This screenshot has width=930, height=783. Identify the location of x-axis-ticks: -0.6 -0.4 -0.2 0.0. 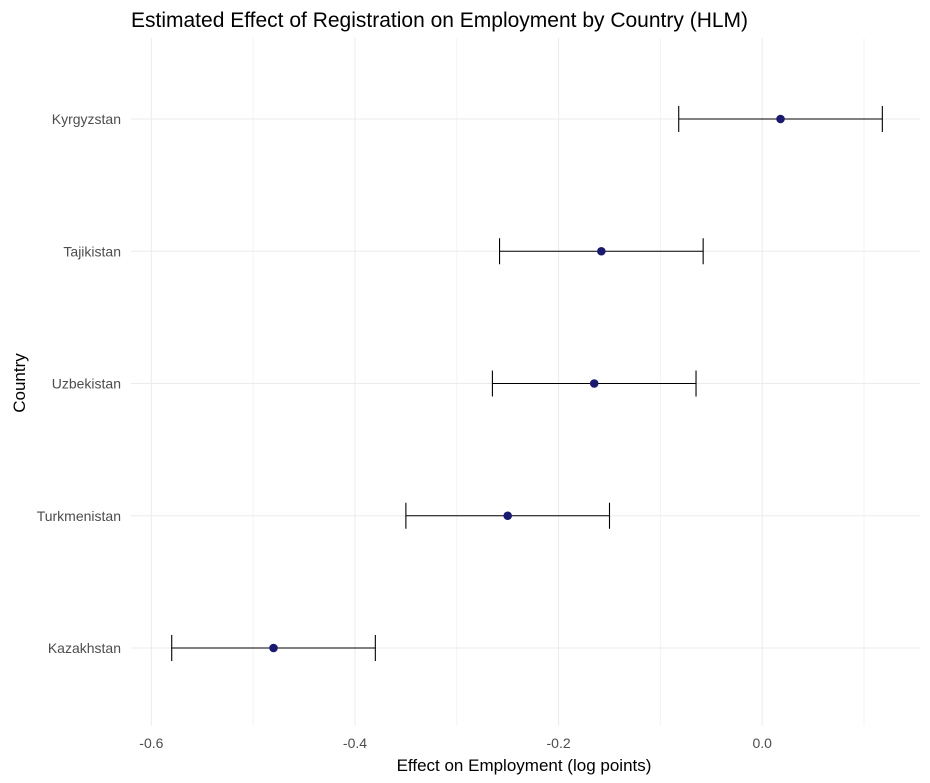
(455, 743).